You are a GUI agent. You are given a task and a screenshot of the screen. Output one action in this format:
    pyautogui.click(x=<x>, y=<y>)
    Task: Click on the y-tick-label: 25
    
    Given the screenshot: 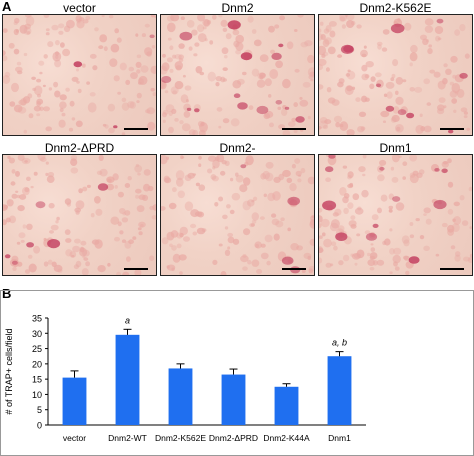 What is the action you would take?
    pyautogui.click(x=37, y=349)
    